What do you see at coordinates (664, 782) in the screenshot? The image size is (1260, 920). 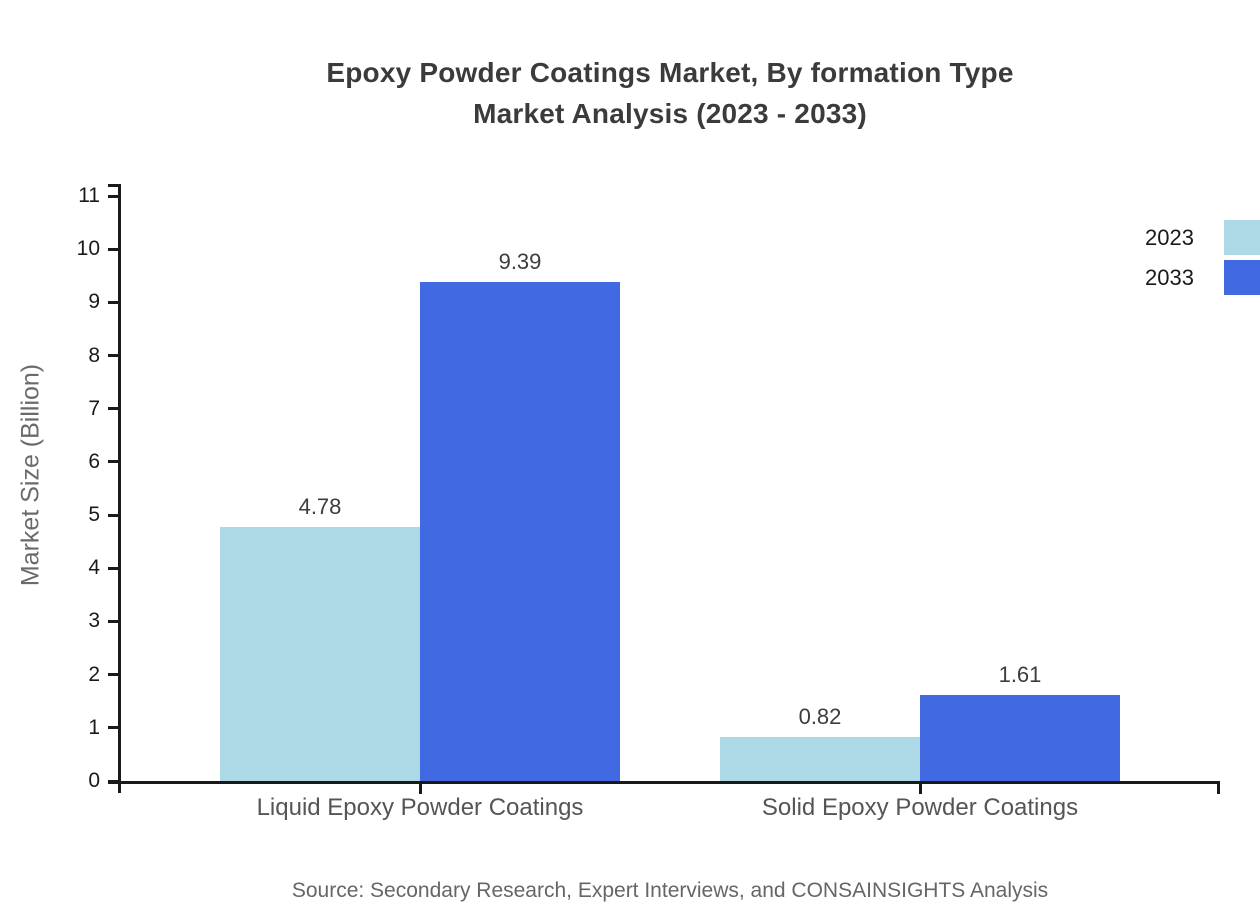 I see `x-axis-line` at bounding box center [664, 782].